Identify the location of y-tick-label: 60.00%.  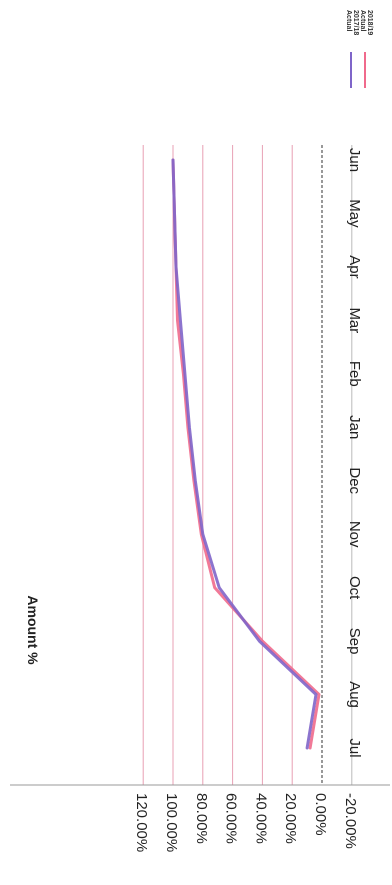
(231, 818).